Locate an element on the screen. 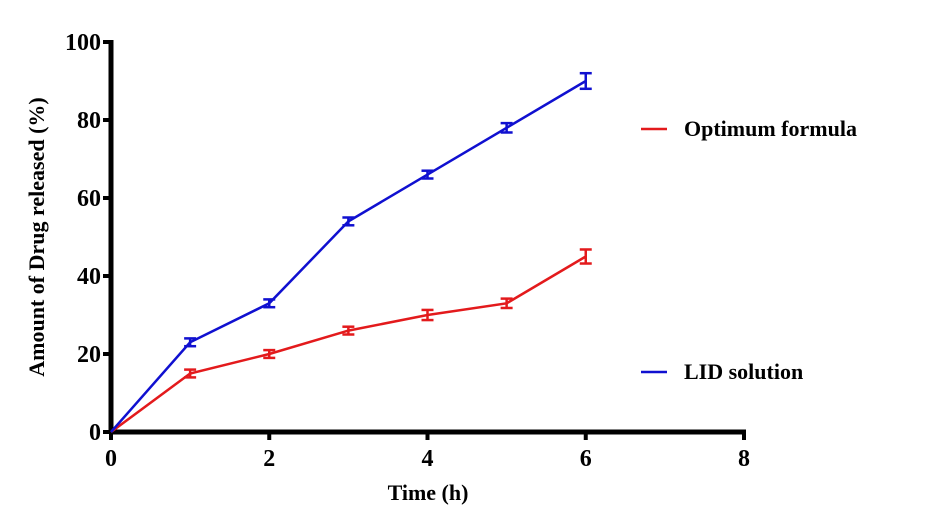  y-tick-label: 100 is located at coordinates (83, 43).